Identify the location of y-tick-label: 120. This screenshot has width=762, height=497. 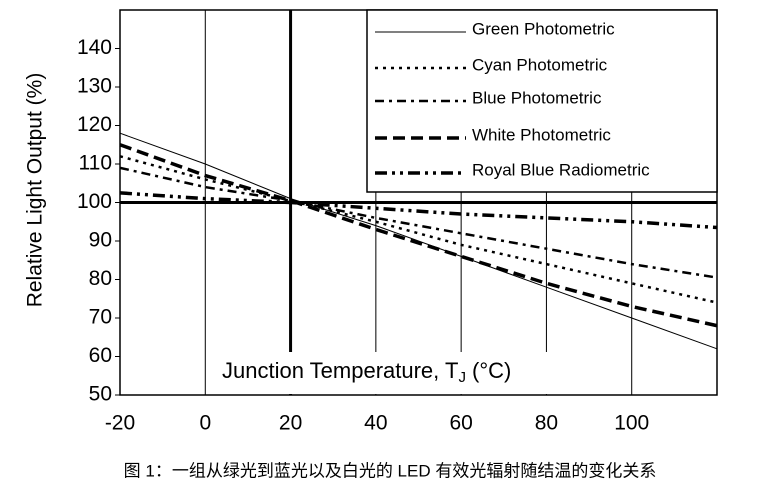
(94, 124).